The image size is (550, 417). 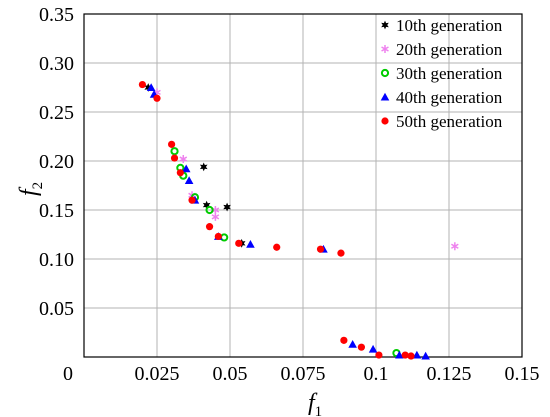 What do you see at coordinates (449, 97) in the screenshot?
I see `legend-label: 40th generation` at bounding box center [449, 97].